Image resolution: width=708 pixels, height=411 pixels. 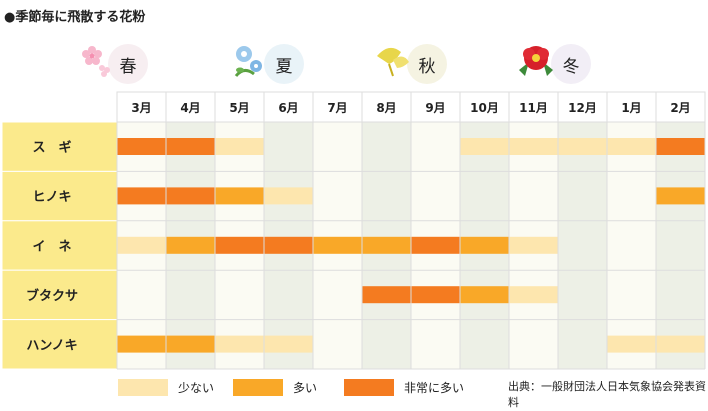 I want to click on month-label: 12月, so click(x=582, y=108).